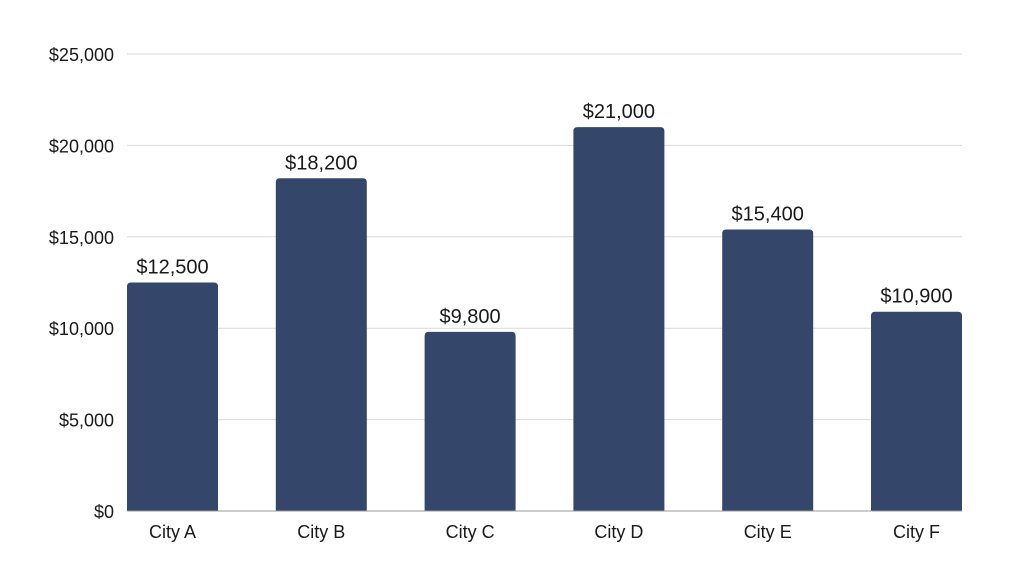  I want to click on bar-value-label: $15,400, so click(768, 214).